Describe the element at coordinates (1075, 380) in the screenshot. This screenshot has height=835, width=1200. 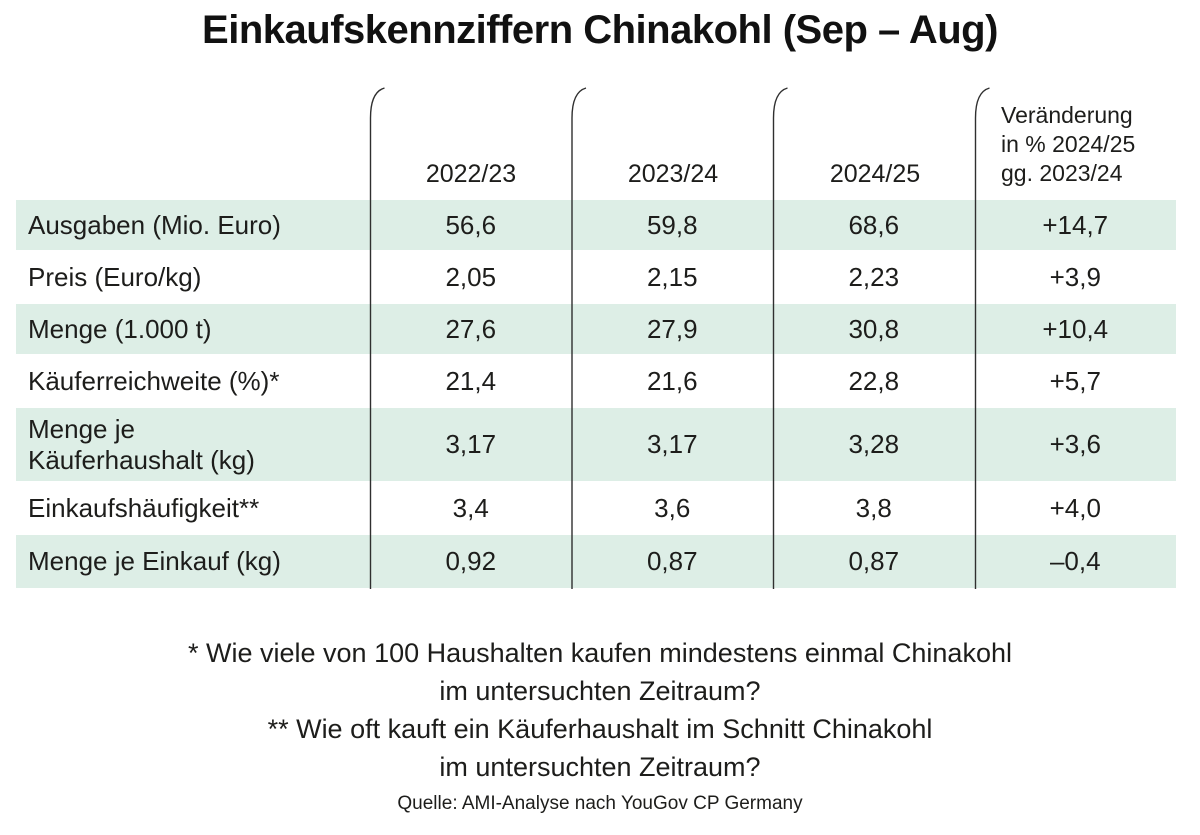
I see `value-change: +5,7` at that location.